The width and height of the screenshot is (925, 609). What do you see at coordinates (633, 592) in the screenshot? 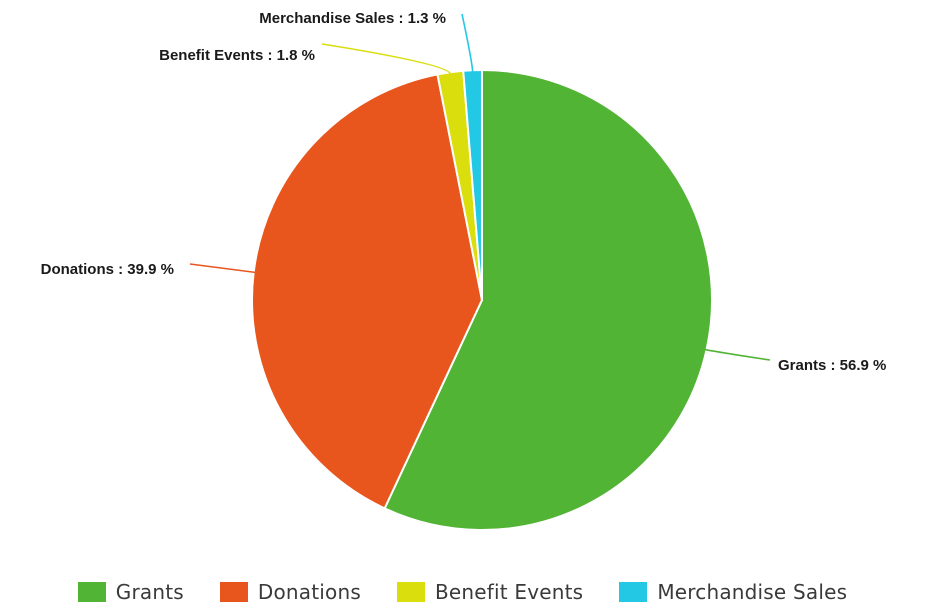
I see `legend-swatch-merchandise-sales` at bounding box center [633, 592].